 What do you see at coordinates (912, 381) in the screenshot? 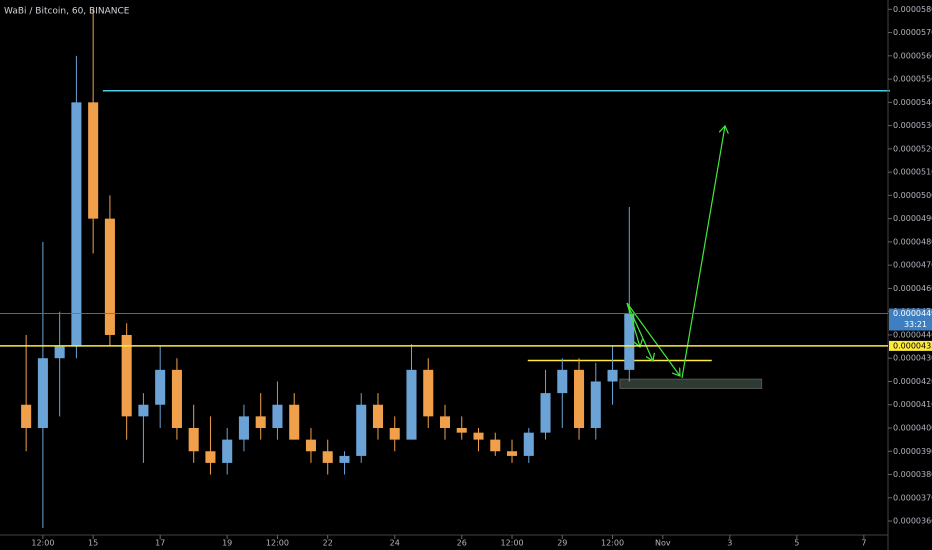
I see `y-tick-label: 0.00004200` at bounding box center [912, 381].